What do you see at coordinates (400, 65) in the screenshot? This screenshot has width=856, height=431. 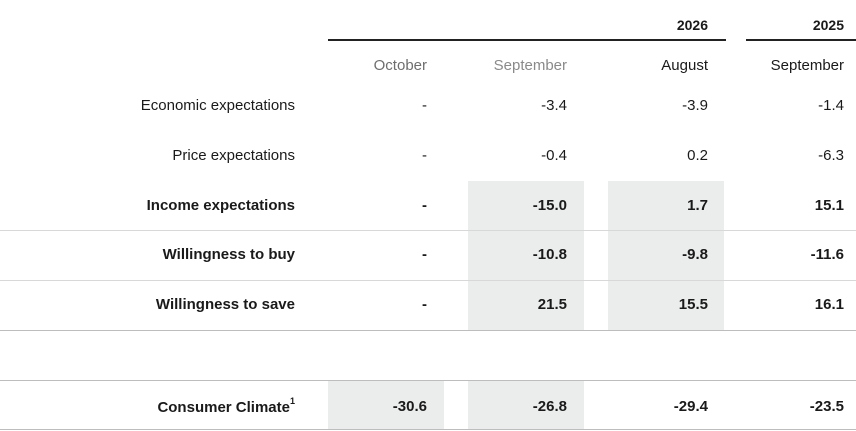 I see `month-header-october: October` at bounding box center [400, 65].